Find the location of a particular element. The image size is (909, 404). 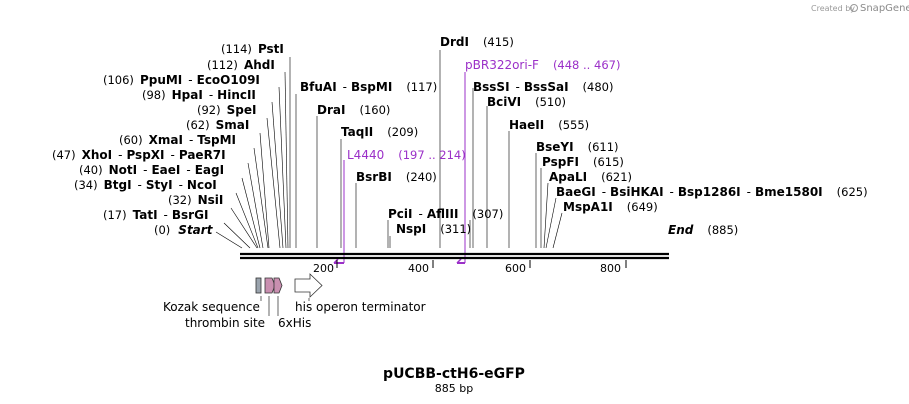

site-label-end: End (885) is located at coordinates (703, 230).